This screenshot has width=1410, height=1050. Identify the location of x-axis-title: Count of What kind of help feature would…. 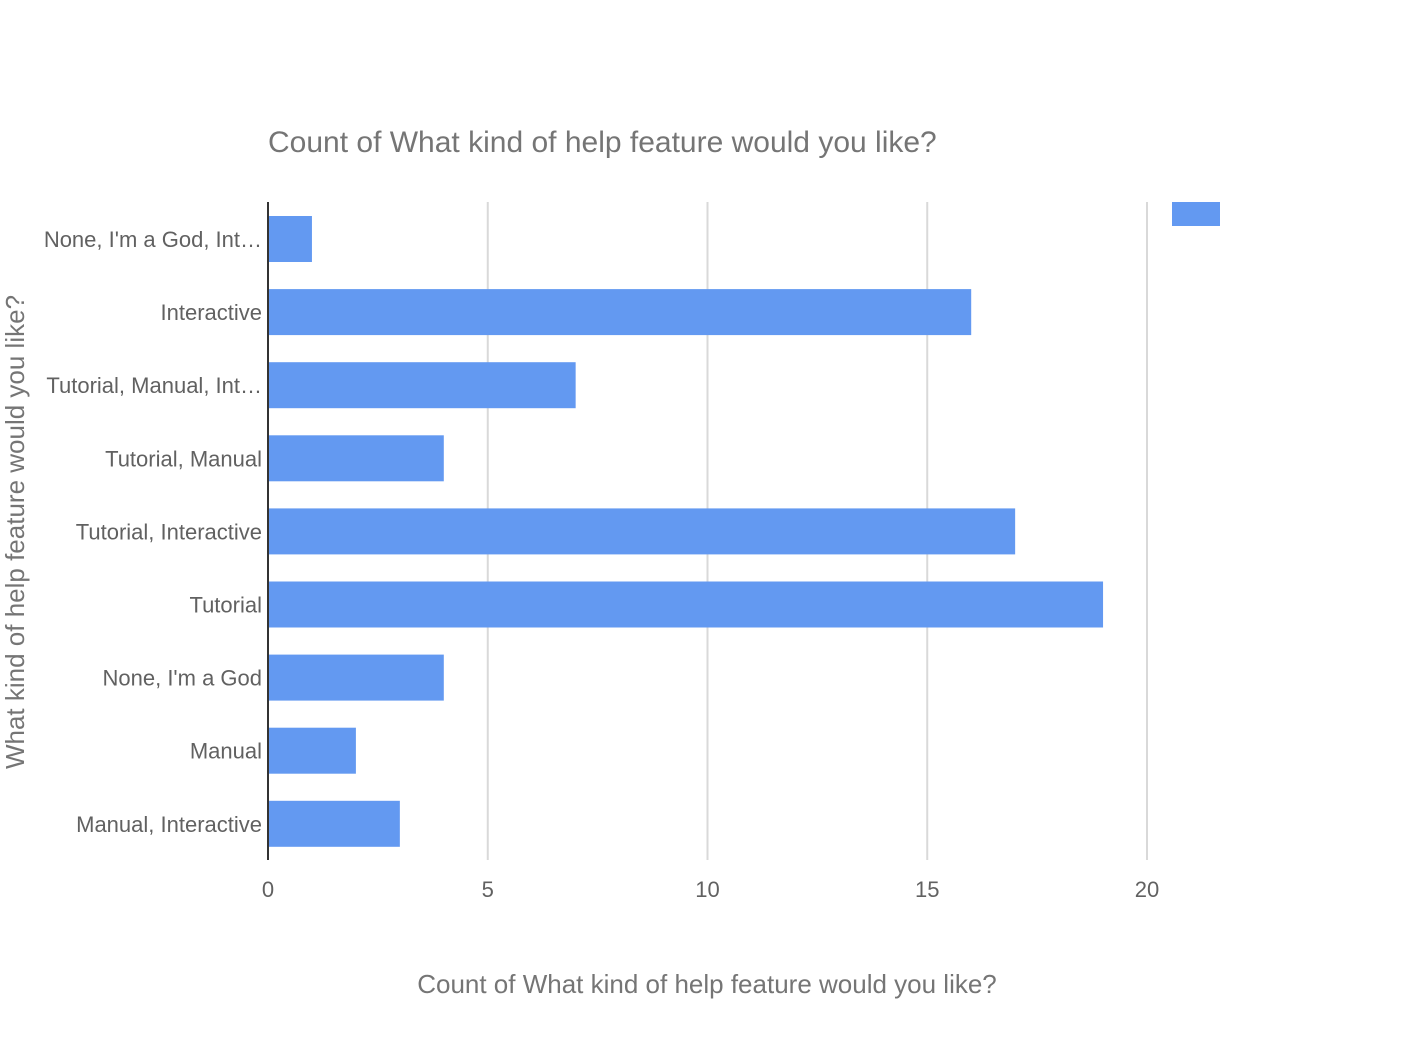
(707, 984).